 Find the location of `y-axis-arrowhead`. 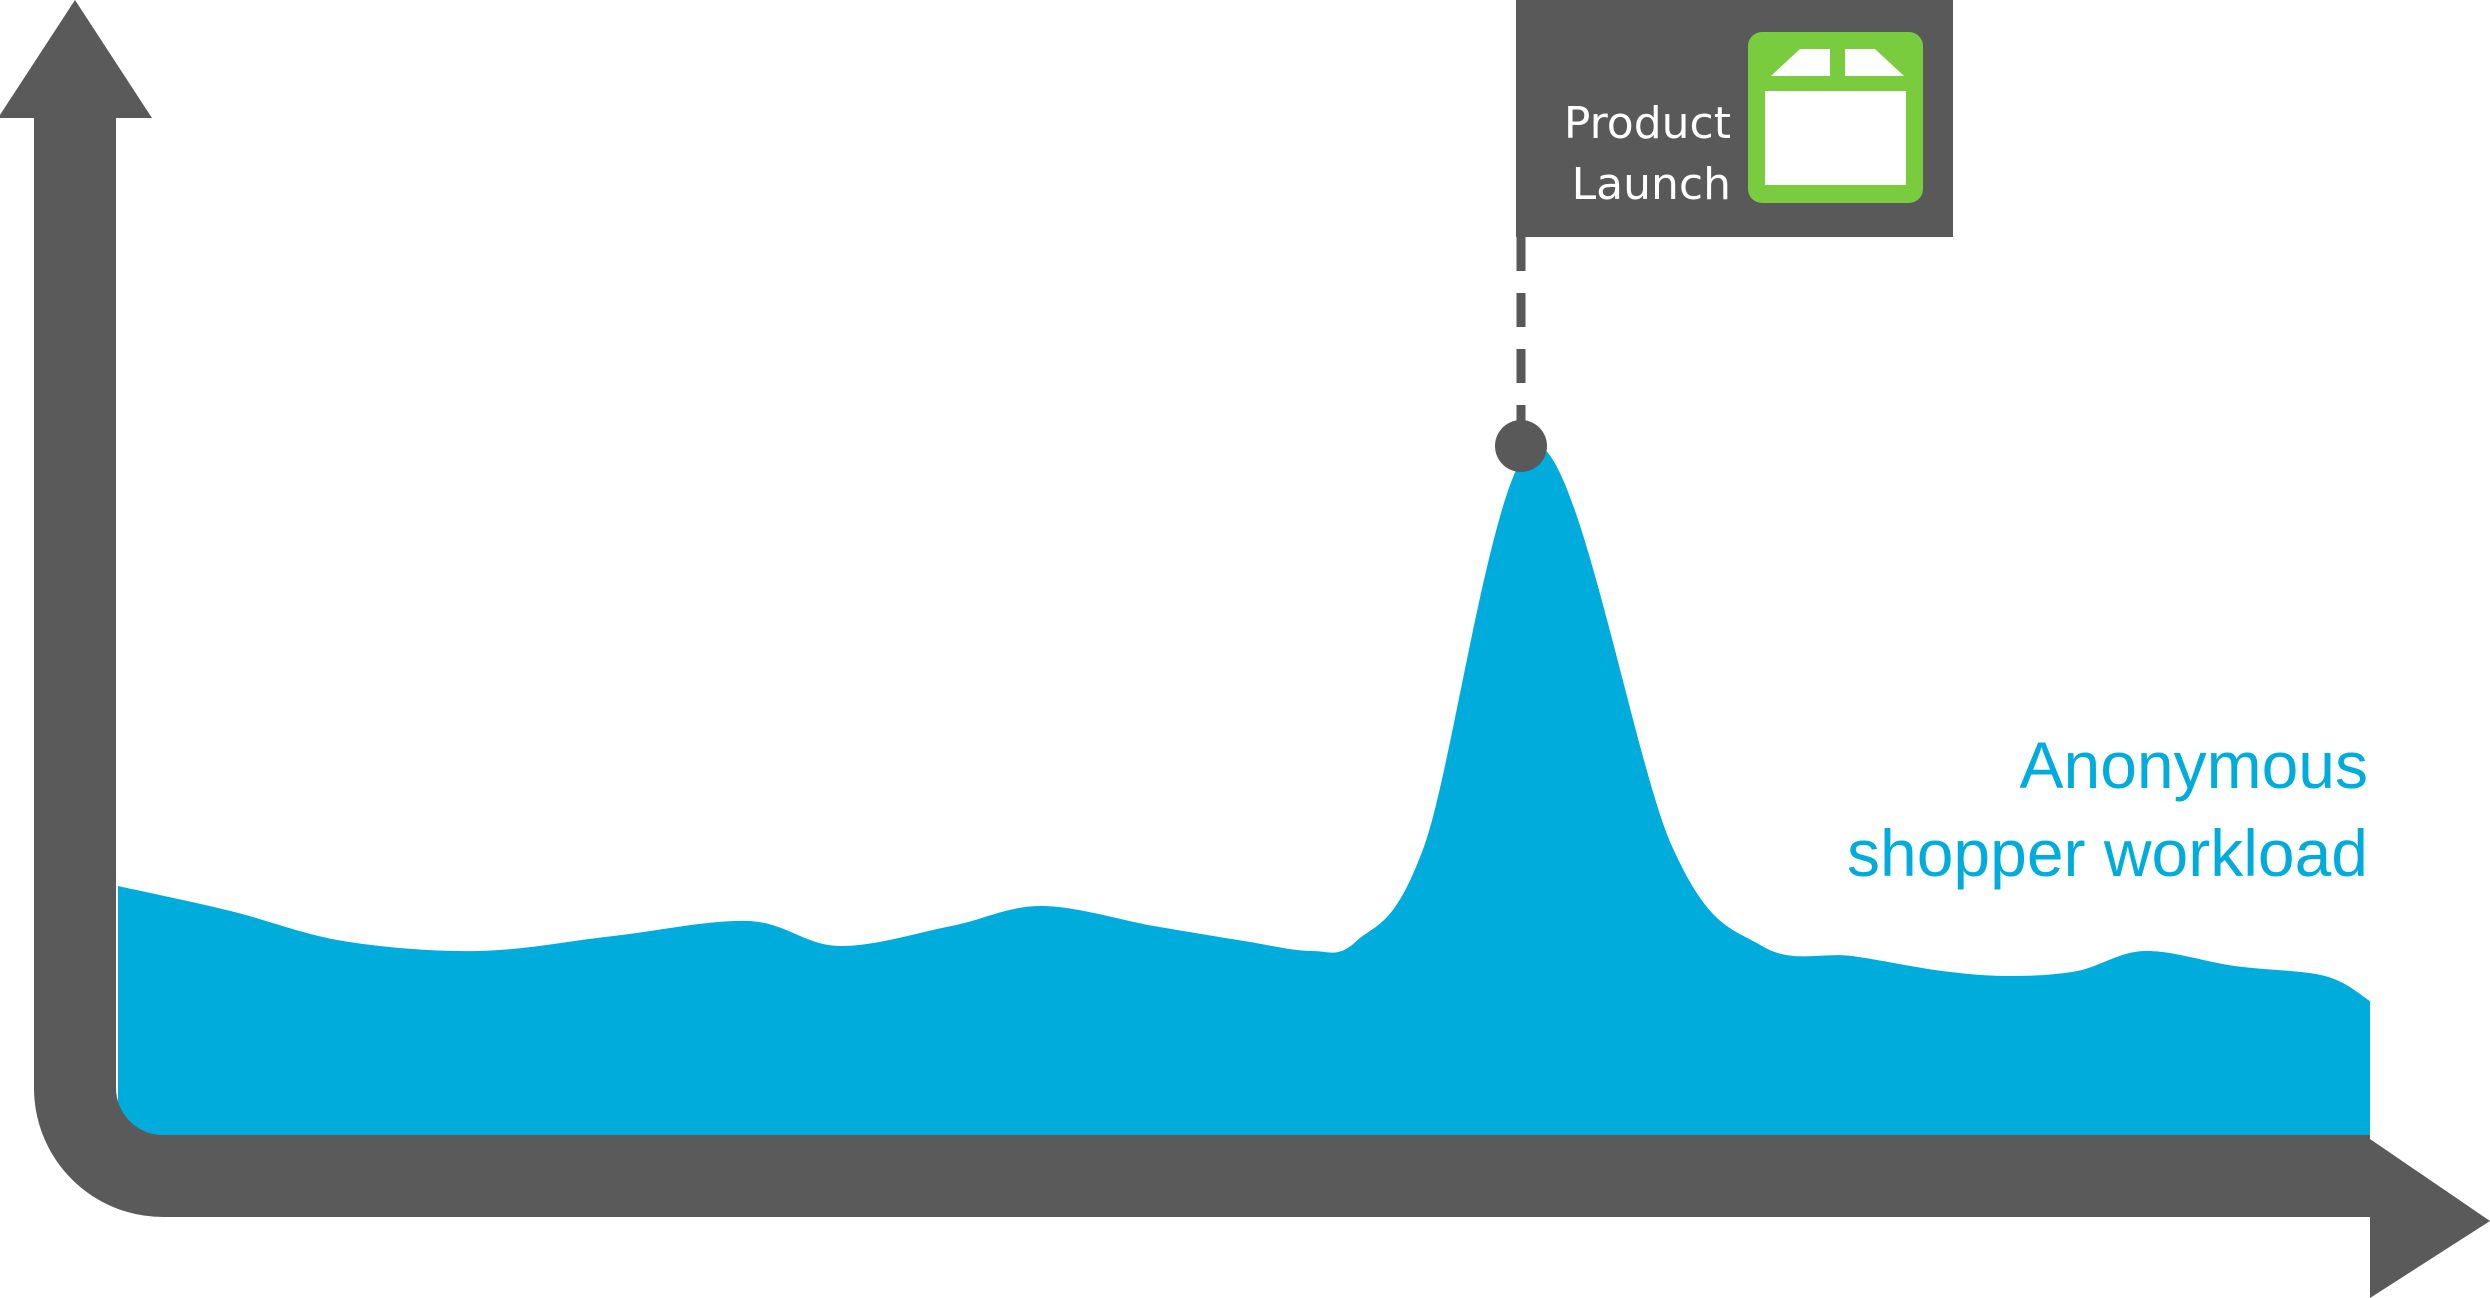

y-axis-arrowhead is located at coordinates (76, 59).